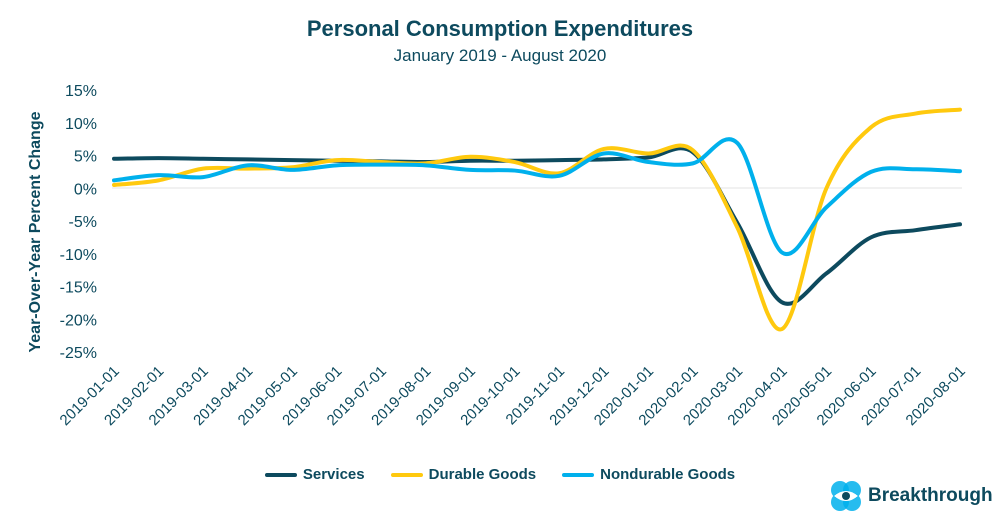 The height and width of the screenshot is (520, 1000). What do you see at coordinates (482, 474) in the screenshot?
I see `legend-label: Durable Goods` at bounding box center [482, 474].